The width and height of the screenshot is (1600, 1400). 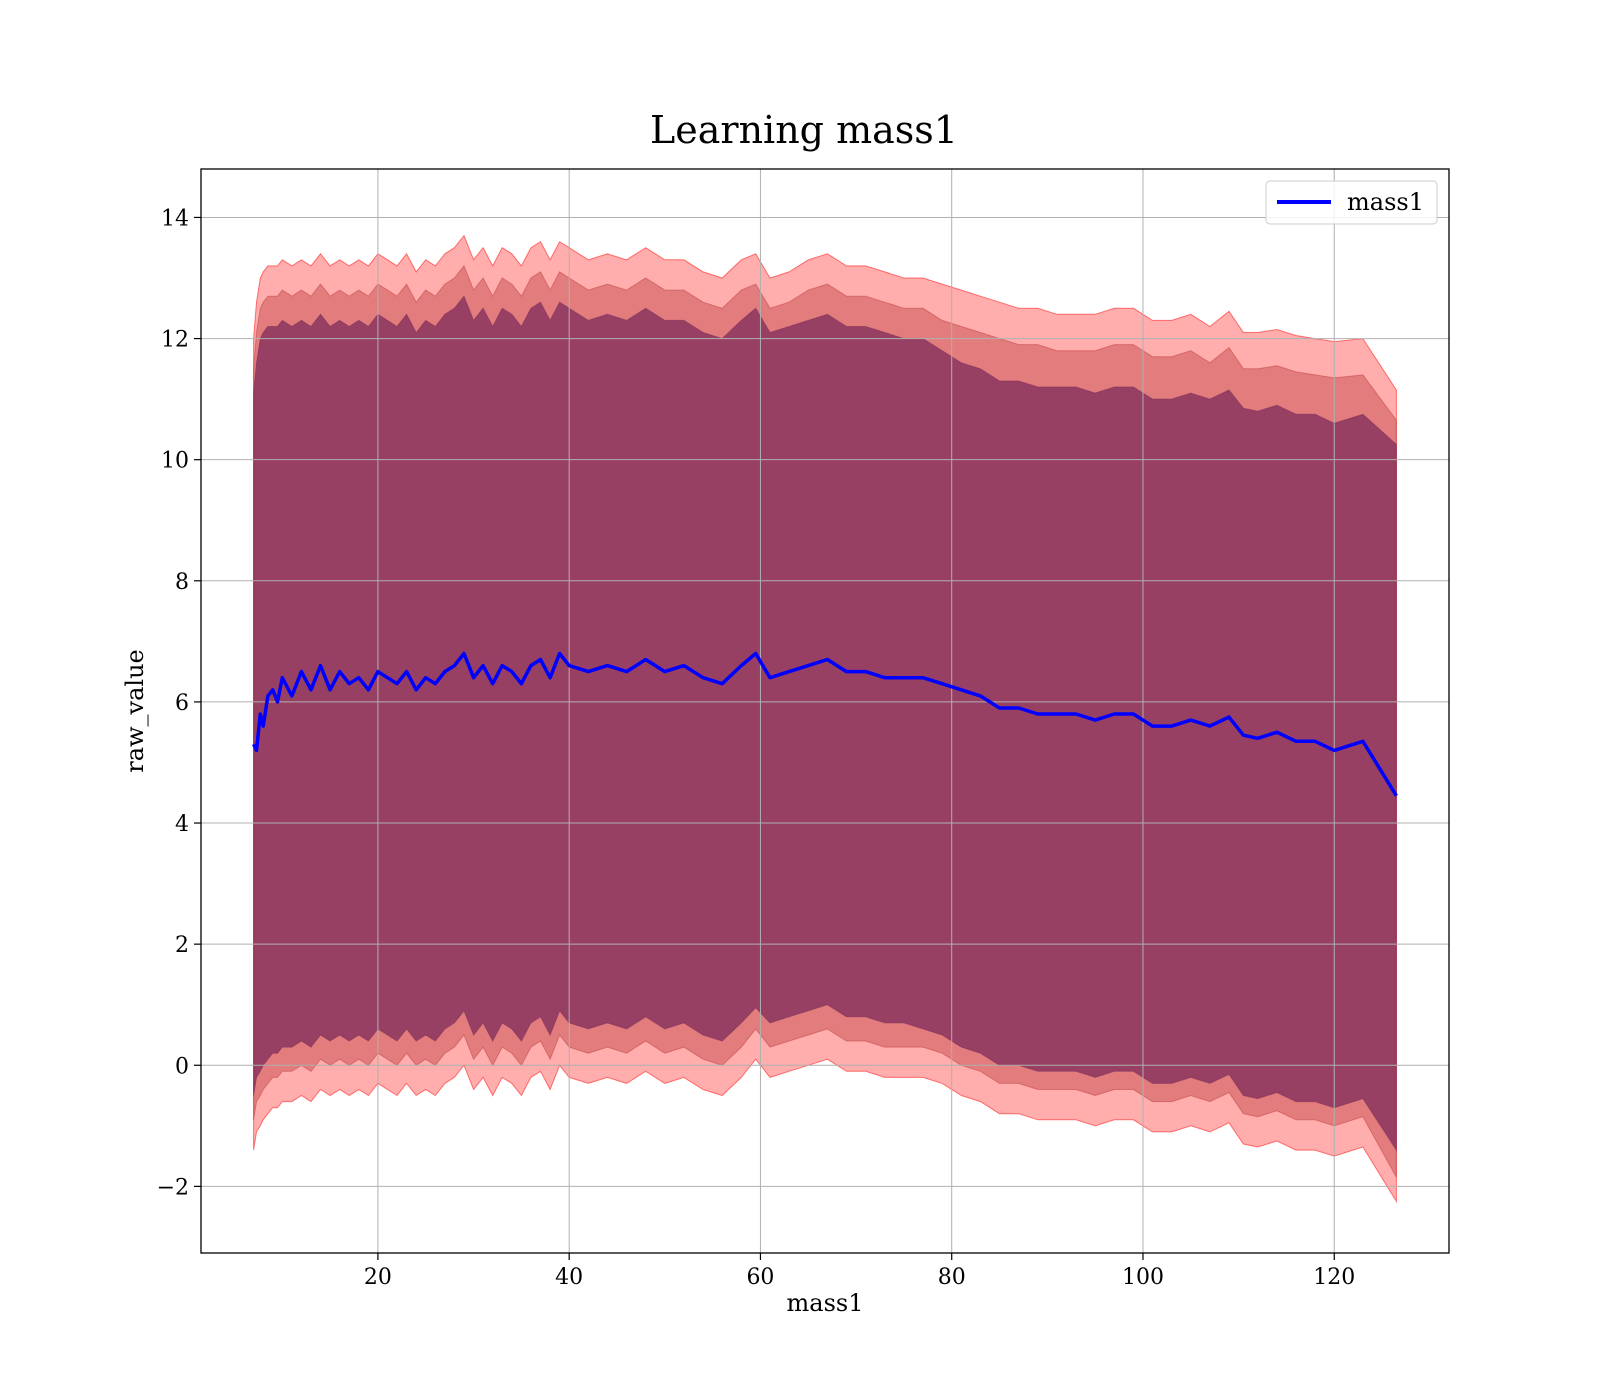 What do you see at coordinates (569, 1277) in the screenshot?
I see `x-tick-label: 40` at bounding box center [569, 1277].